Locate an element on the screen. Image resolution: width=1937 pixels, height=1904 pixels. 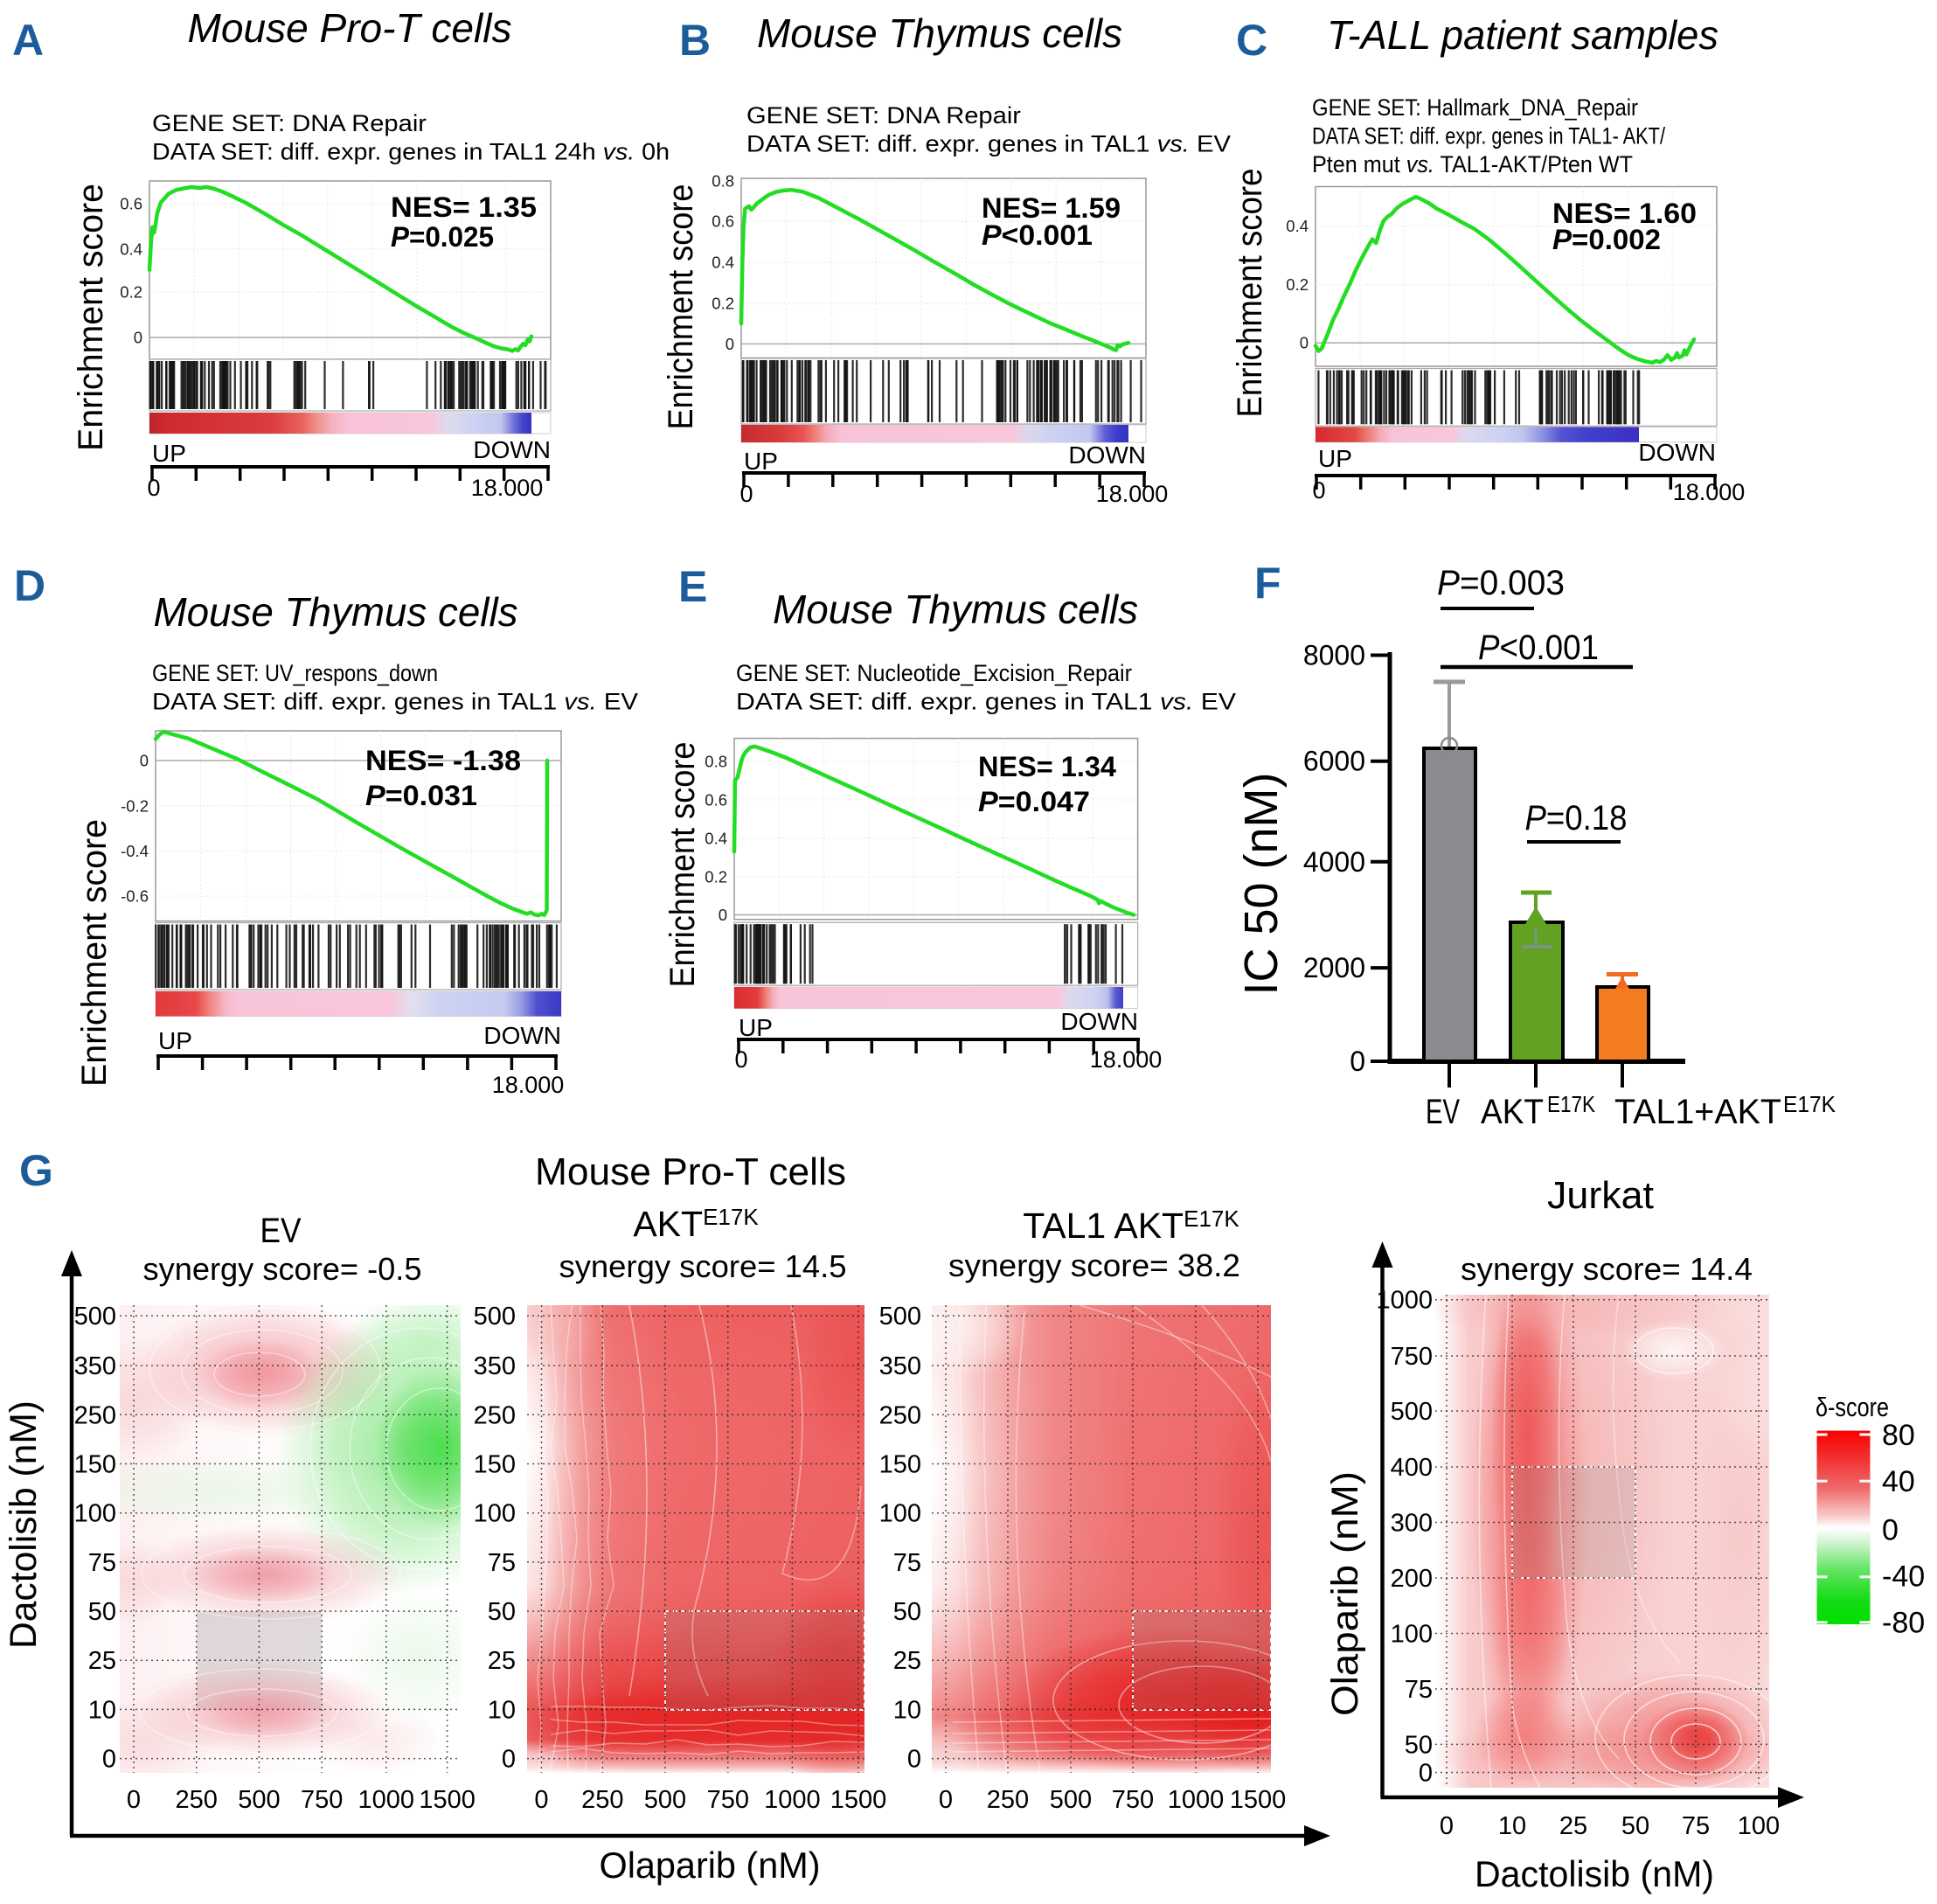
svg-text: P=0.002 is located at coordinates (1607, 239).